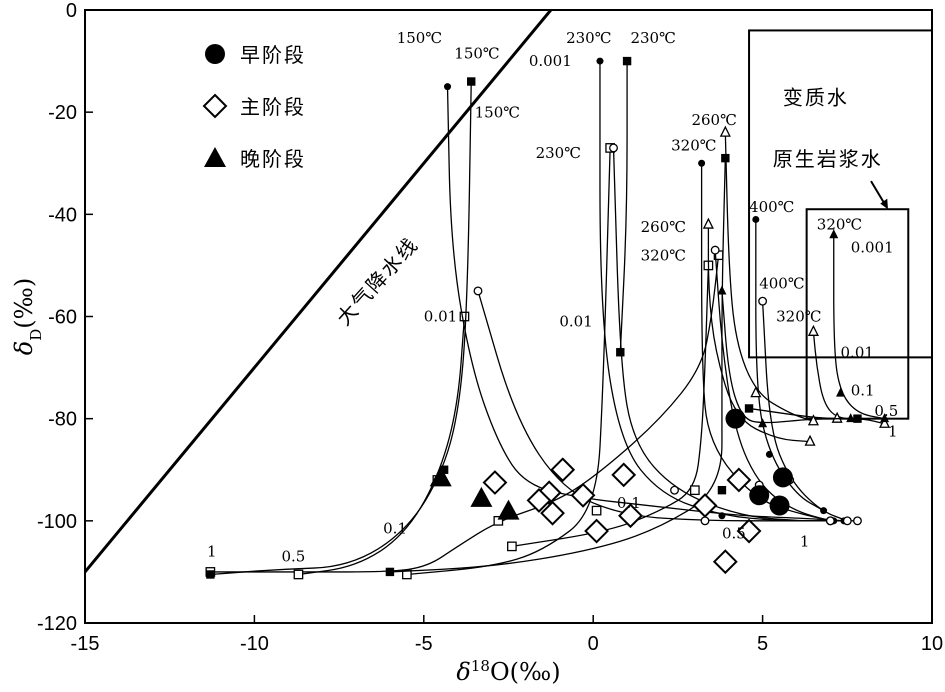 This screenshot has width=945, height=692. I want to click on y-tick-label: -20, so click(62, 113).